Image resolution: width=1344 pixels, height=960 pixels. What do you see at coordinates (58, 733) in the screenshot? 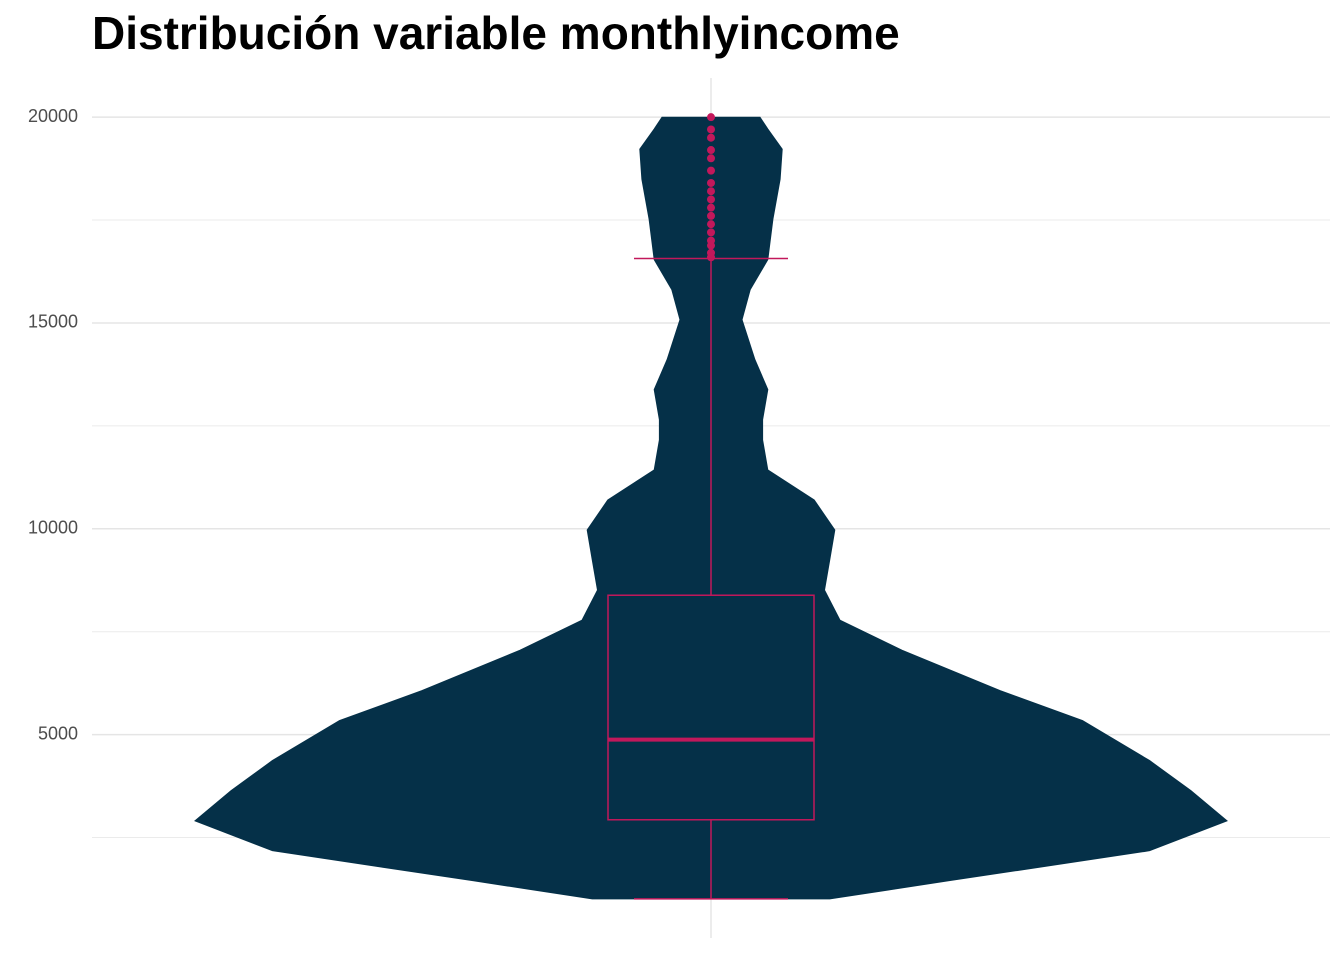
I see `y-tick-label: 5000` at bounding box center [58, 733].